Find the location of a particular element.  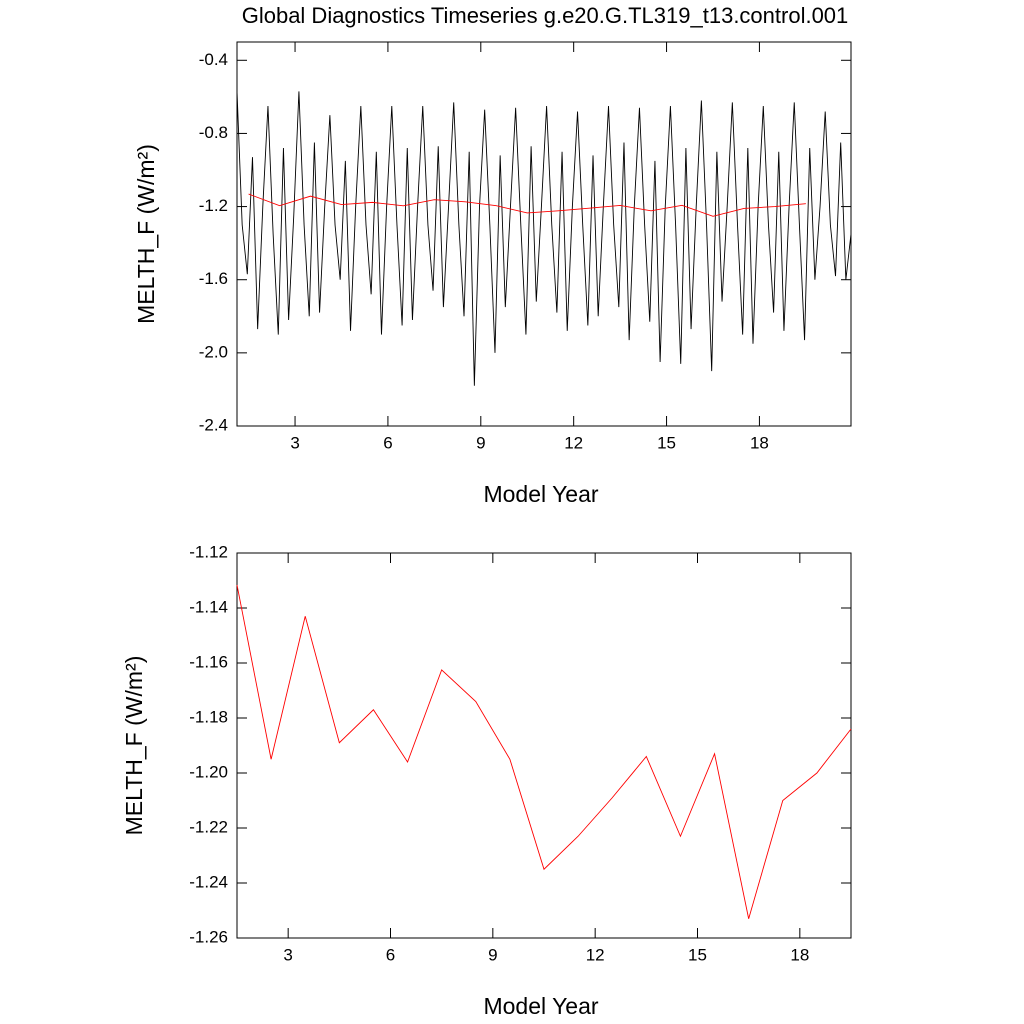

y-tick-label: -1.16 is located at coordinates (208, 661).